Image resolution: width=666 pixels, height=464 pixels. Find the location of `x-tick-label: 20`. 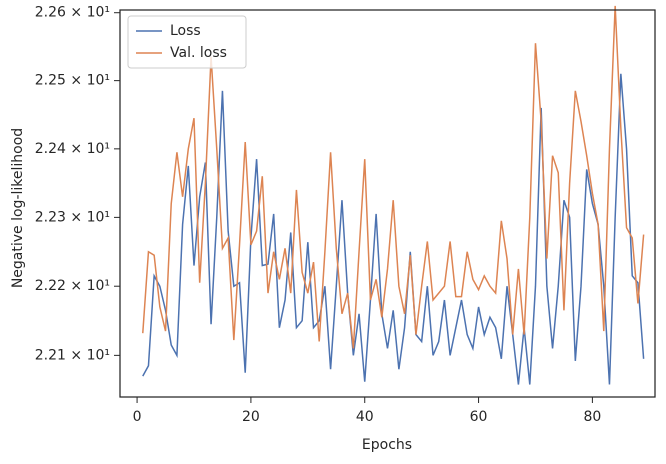

x-tick-label: 20 is located at coordinates (251, 417).